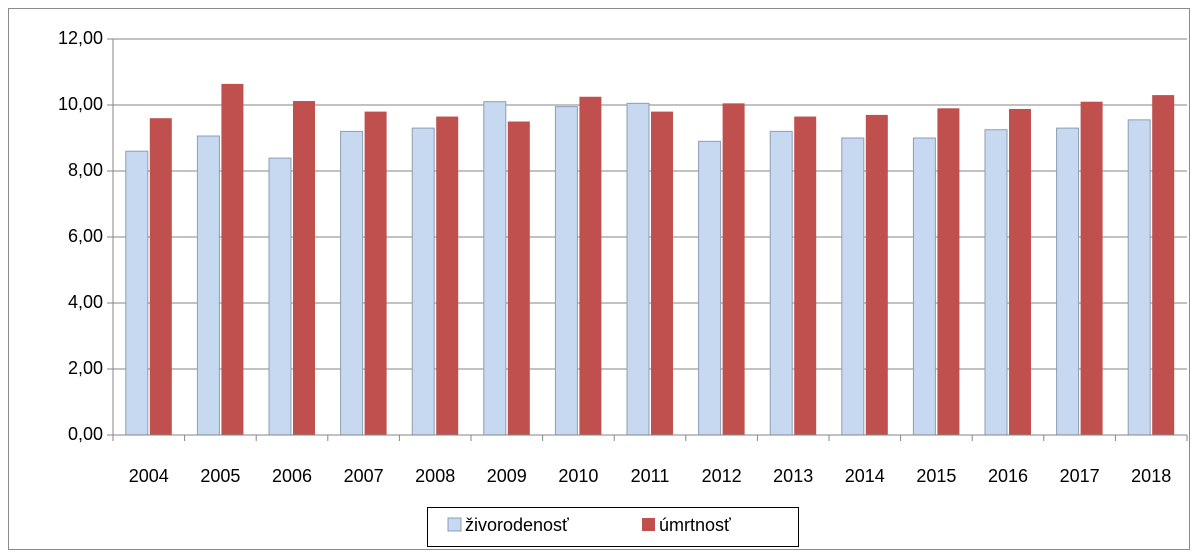 The image size is (1192, 556). I want to click on x-tick-label: 2012, so click(722, 476).